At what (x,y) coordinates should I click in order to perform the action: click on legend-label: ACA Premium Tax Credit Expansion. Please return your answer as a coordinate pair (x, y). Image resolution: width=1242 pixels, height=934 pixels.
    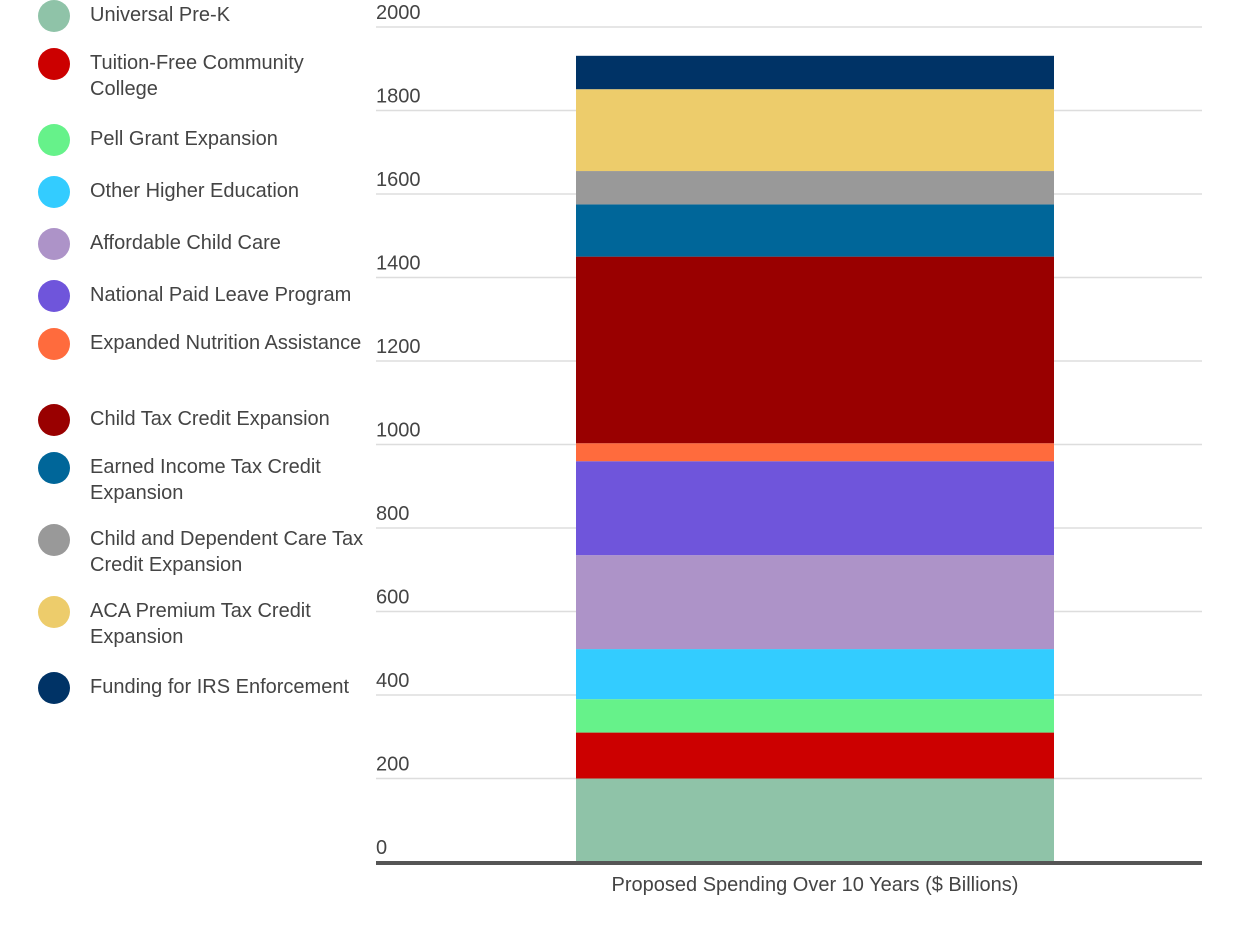
    Looking at the image, I should click on (200, 624).